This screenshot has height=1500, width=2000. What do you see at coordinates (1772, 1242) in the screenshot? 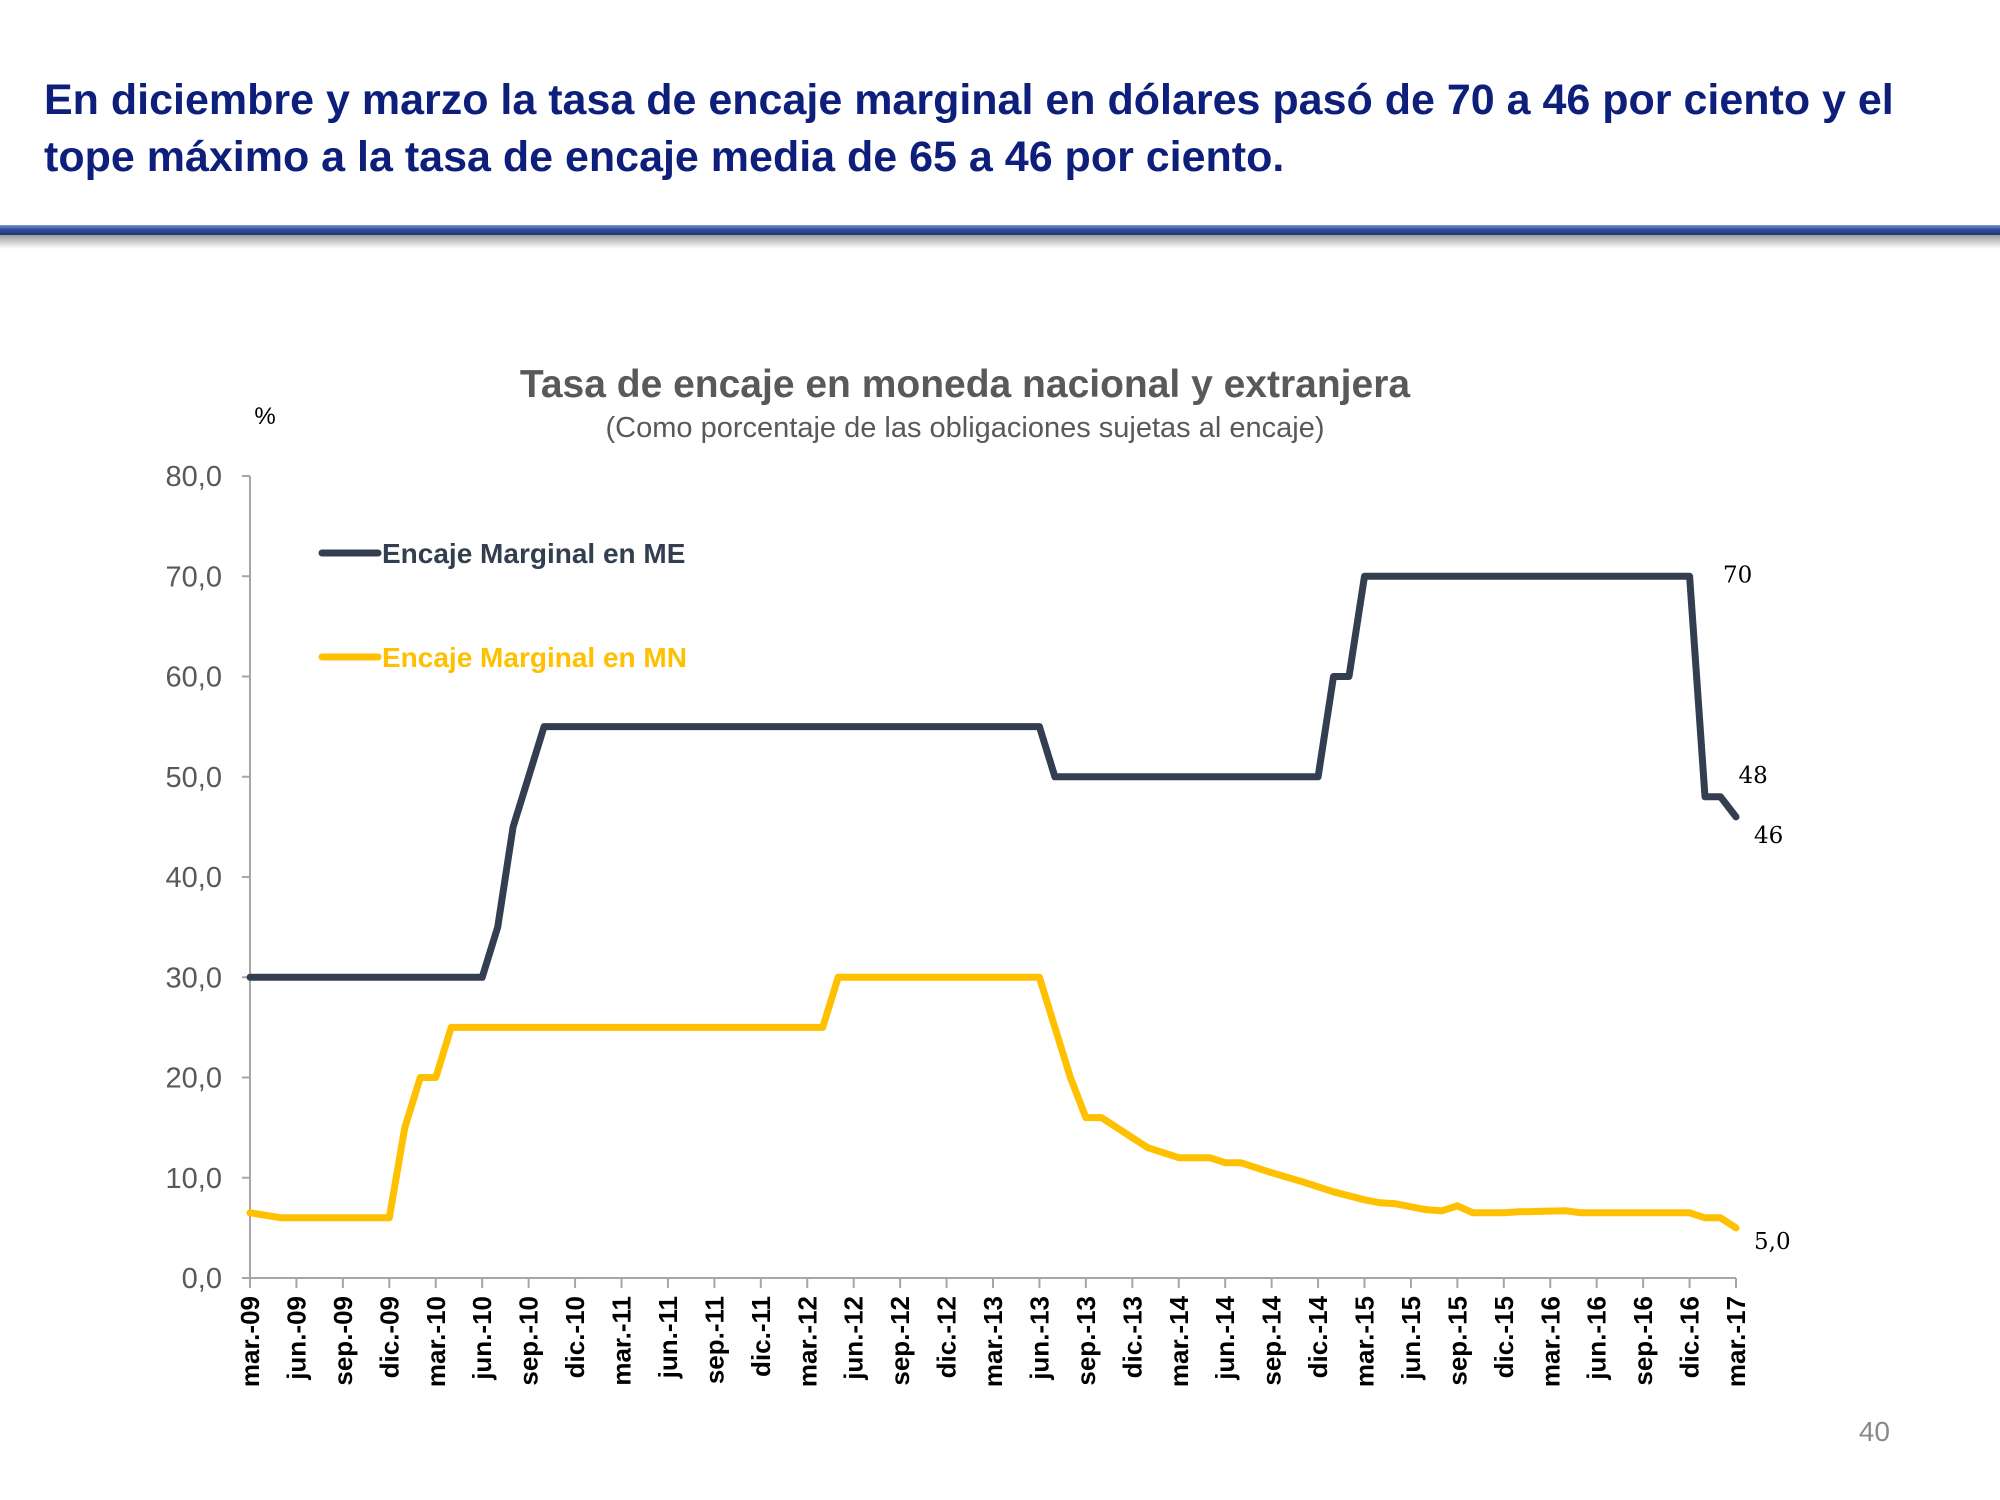
I see `data-label: 5,0` at bounding box center [1772, 1242].